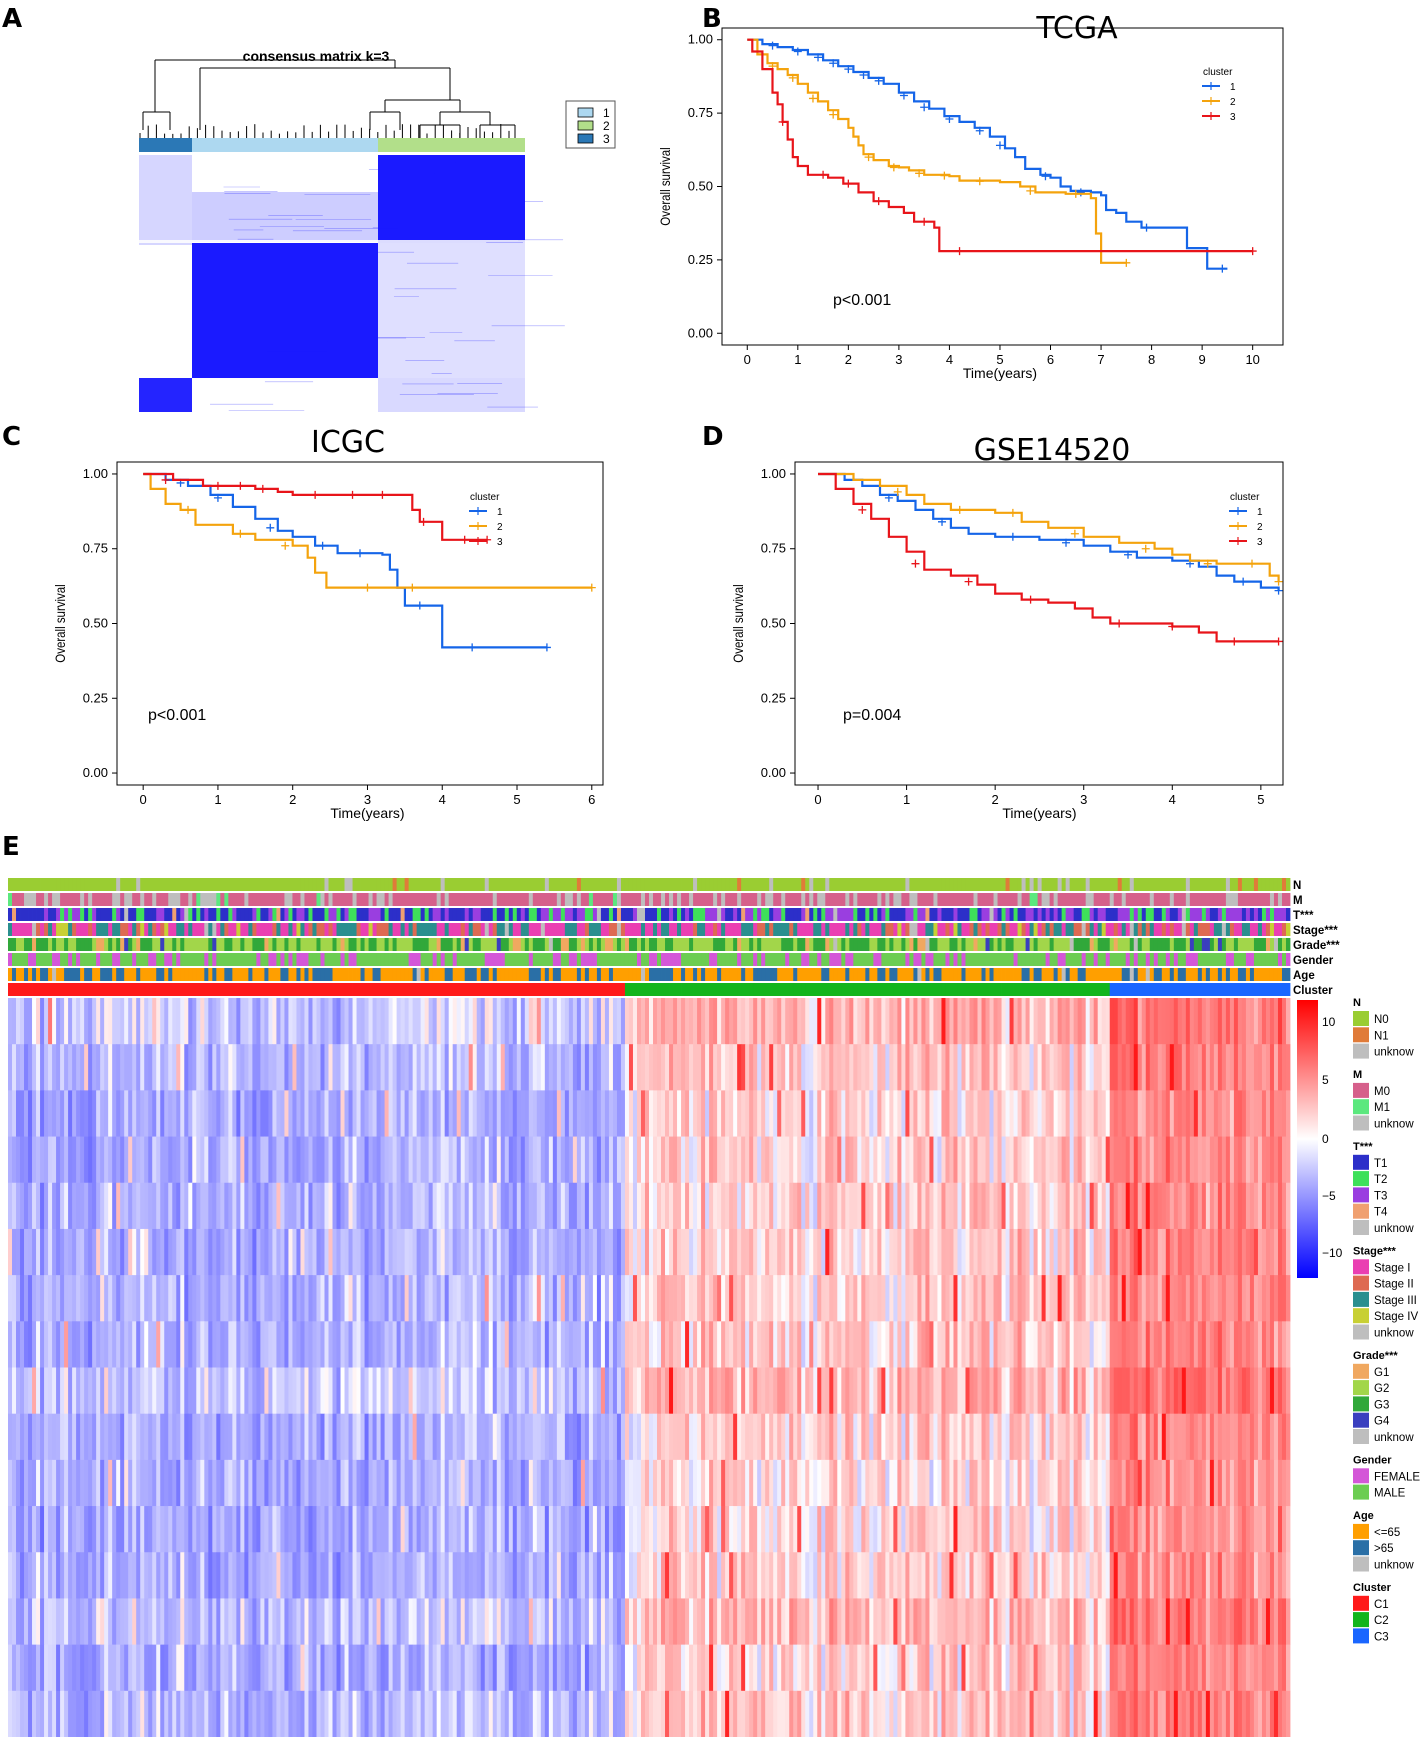 The height and width of the screenshot is (1742, 1426). Describe the element at coordinates (285, 546) in the screenshot. I see `censor-mark` at that location.